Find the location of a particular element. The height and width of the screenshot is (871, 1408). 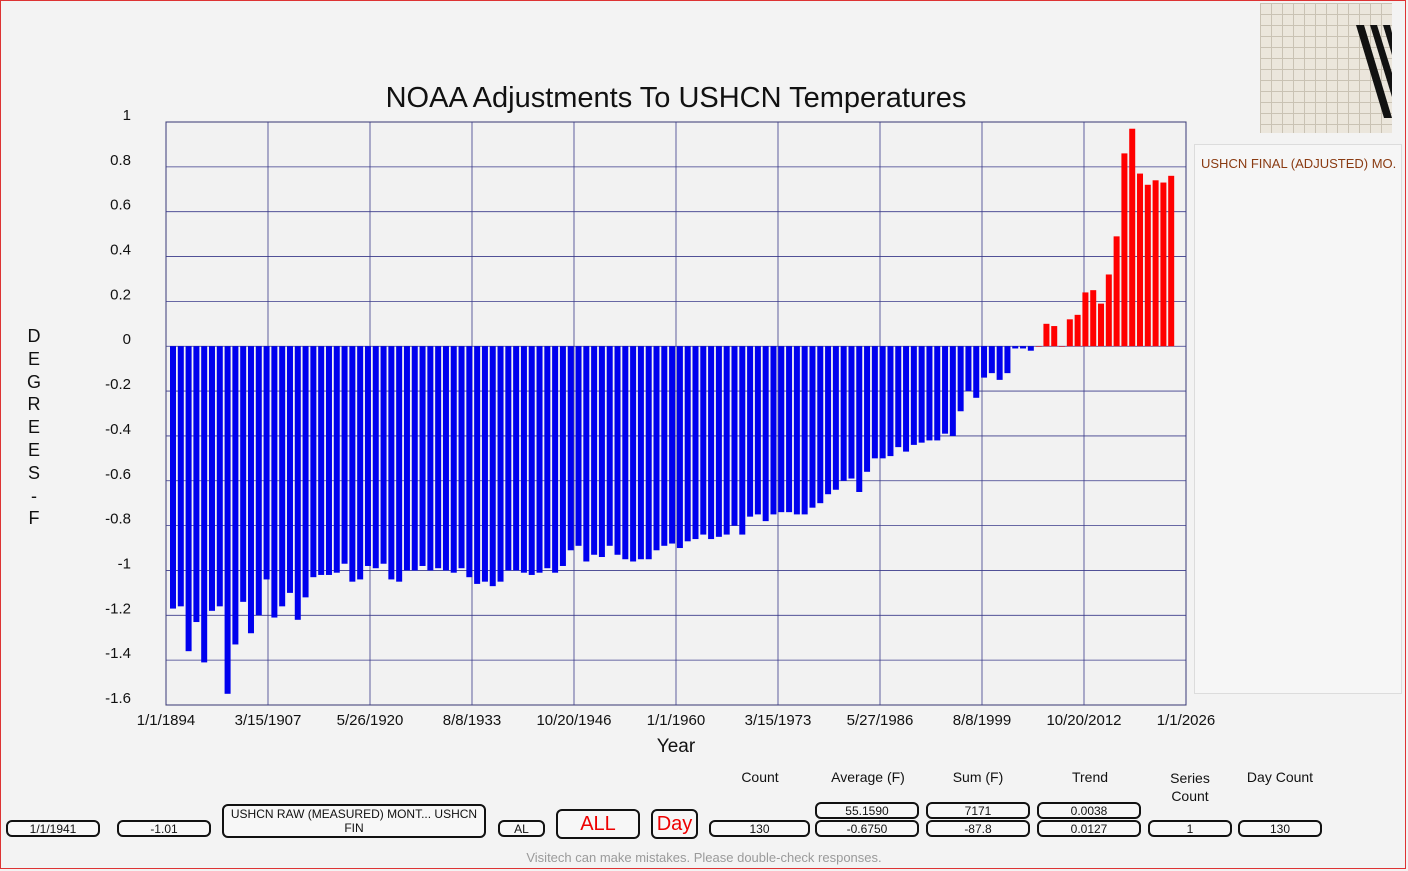

bar-2019 is located at coordinates (1140, 260).